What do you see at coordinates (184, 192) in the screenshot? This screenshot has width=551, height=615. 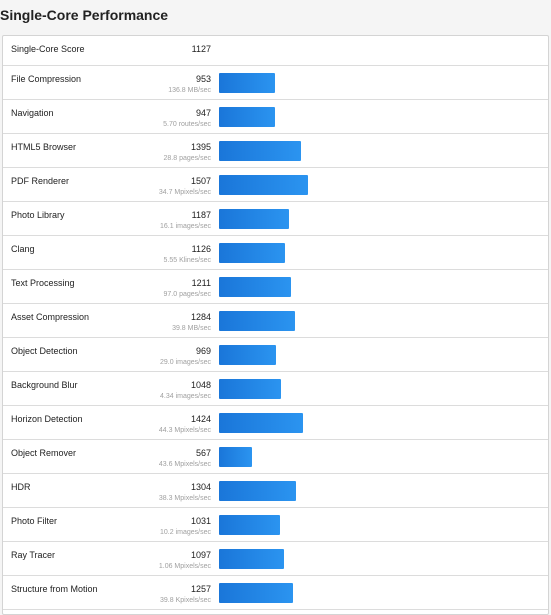 I see `benchmark-throughput: 34.7 Mpixels/sec` at bounding box center [184, 192].